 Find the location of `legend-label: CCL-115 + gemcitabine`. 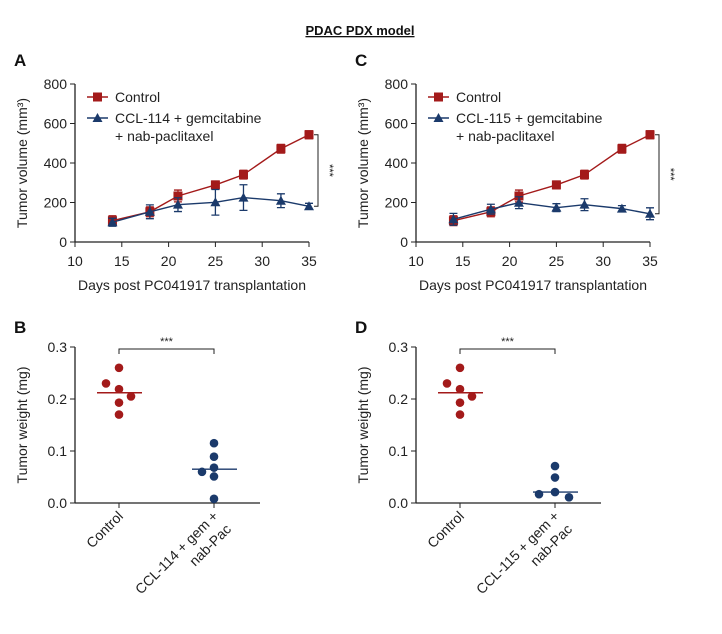

legend-label: CCL-115 + gemcitabine is located at coordinates (529, 118).